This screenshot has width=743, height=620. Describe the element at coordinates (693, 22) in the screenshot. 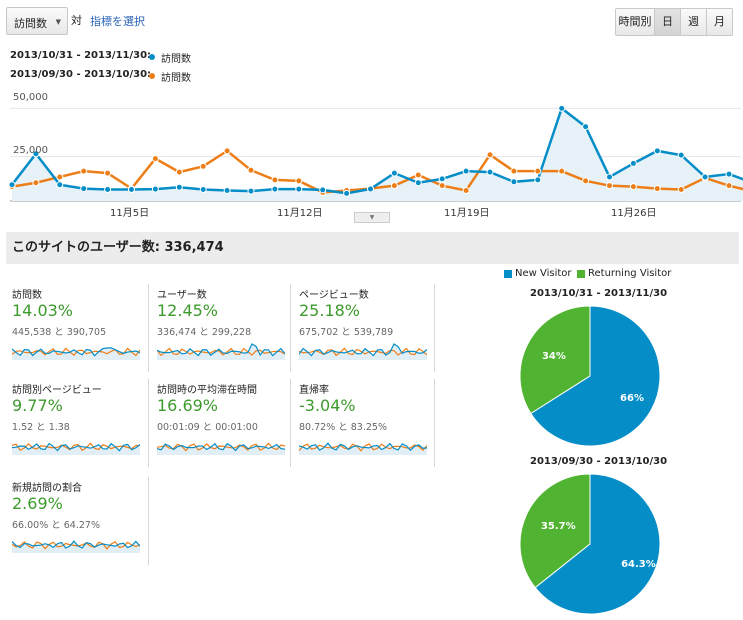

I see `granularity-week-button: 週` at that location.